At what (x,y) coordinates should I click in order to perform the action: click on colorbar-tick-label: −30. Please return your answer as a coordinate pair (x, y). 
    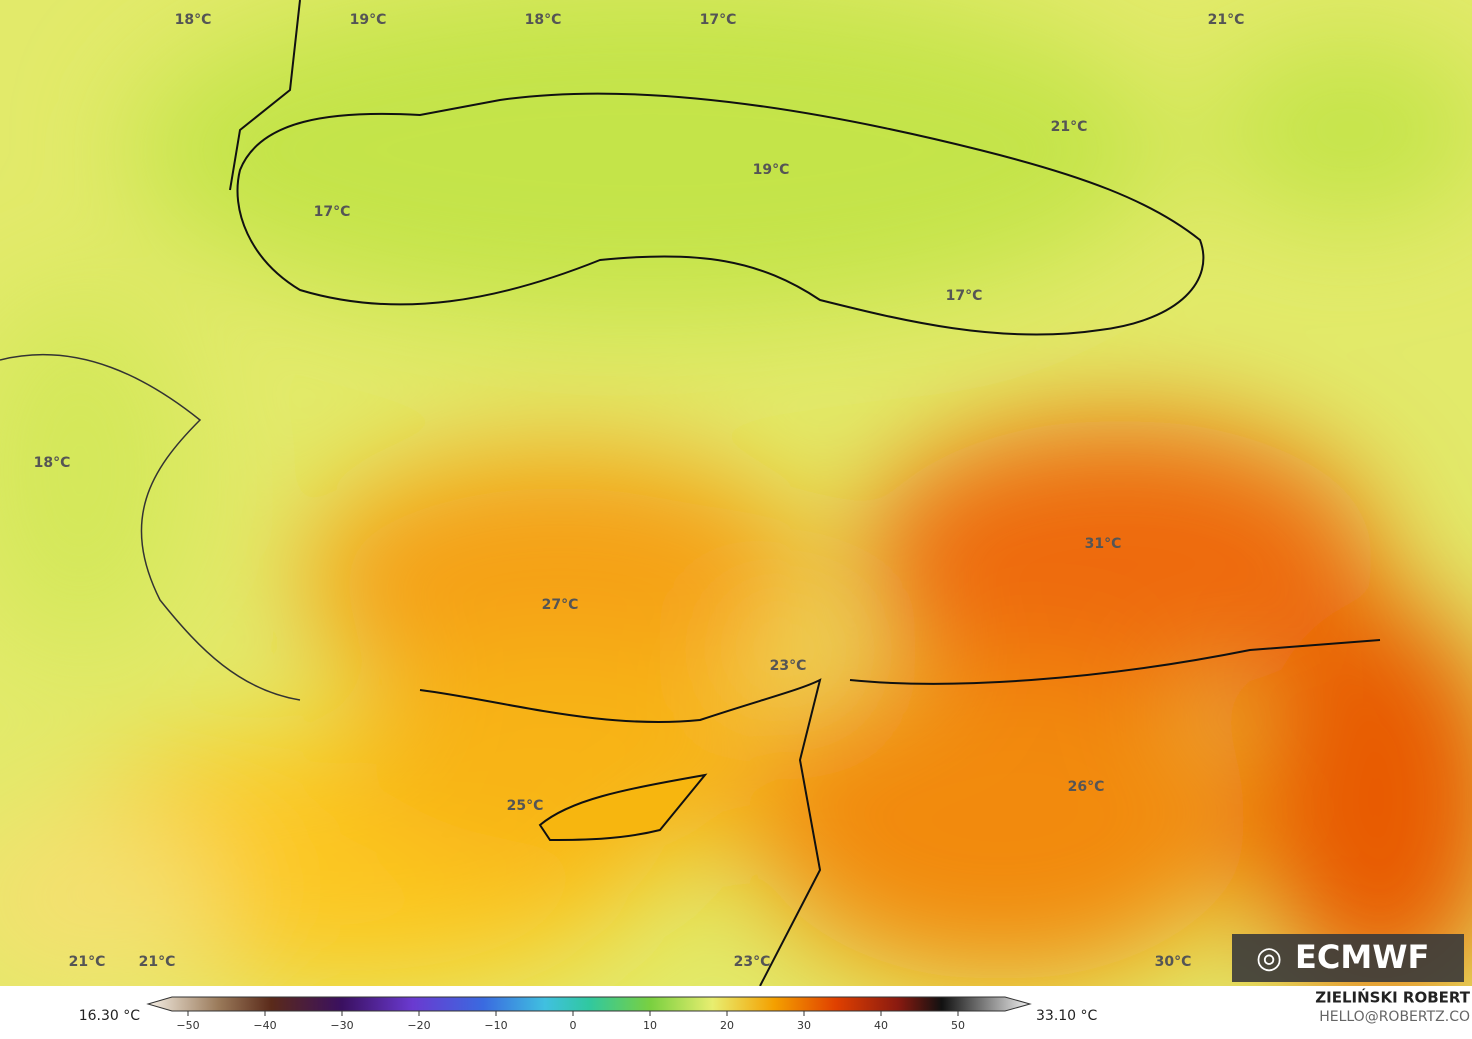
    Looking at the image, I should click on (341, 1025).